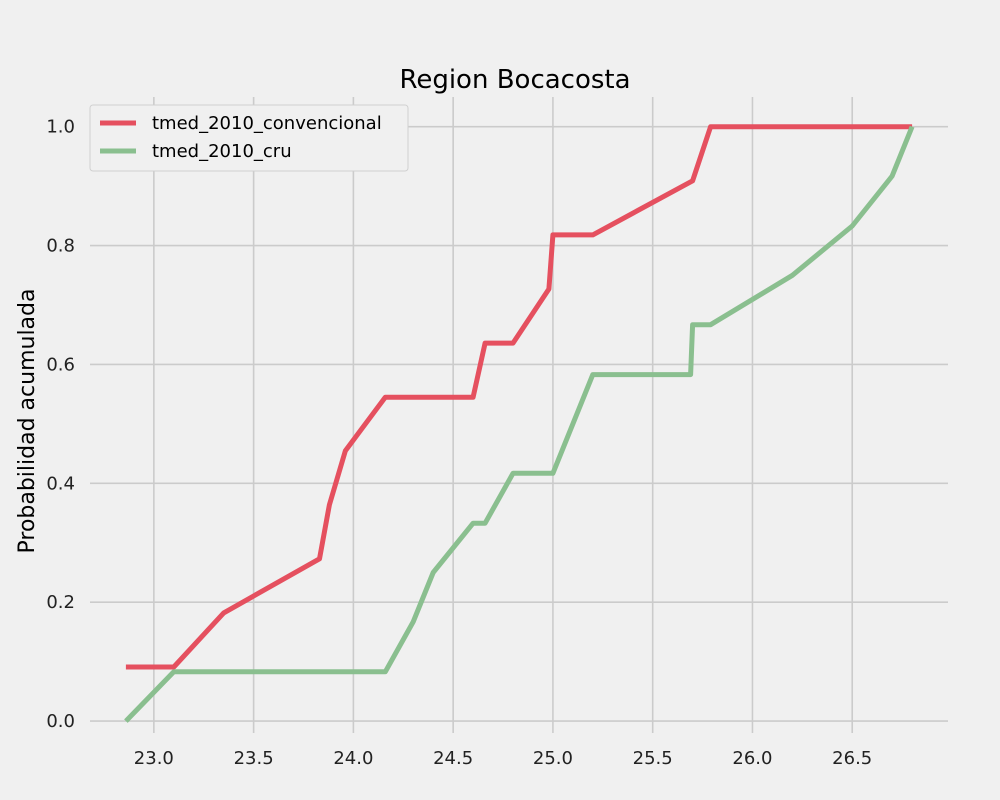 This screenshot has width=1000, height=800. I want to click on x-axis-ticks: 23.0 23.5 24.0 24.5 25.0 25.5 26.0 26.5, so click(503, 758).